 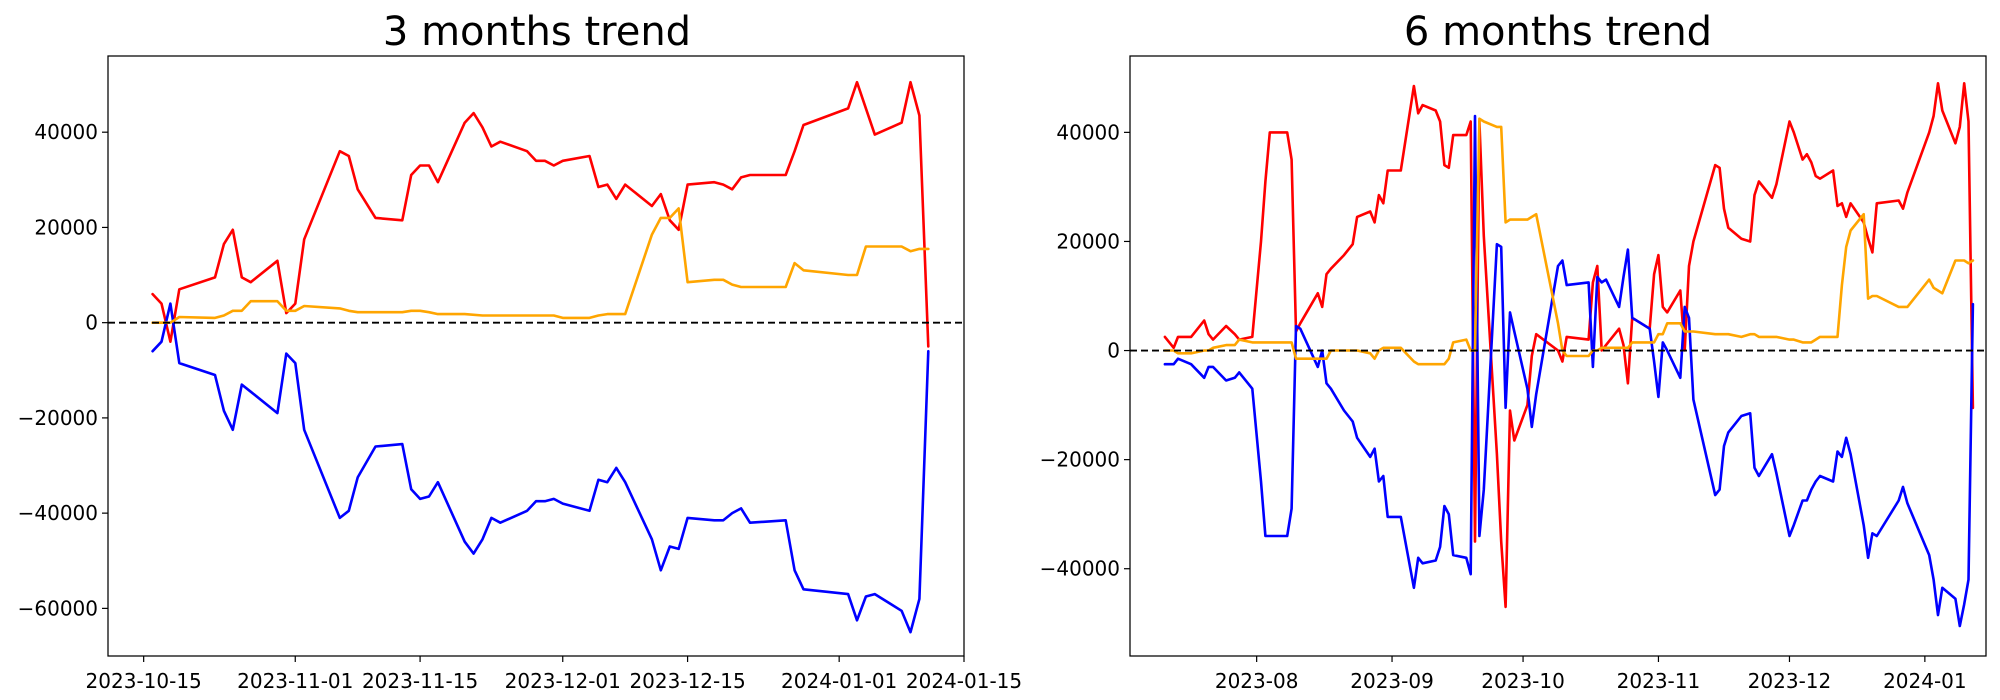 What do you see at coordinates (687, 681) in the screenshot?
I see `x-tick-label: 2023-12-15` at bounding box center [687, 681].